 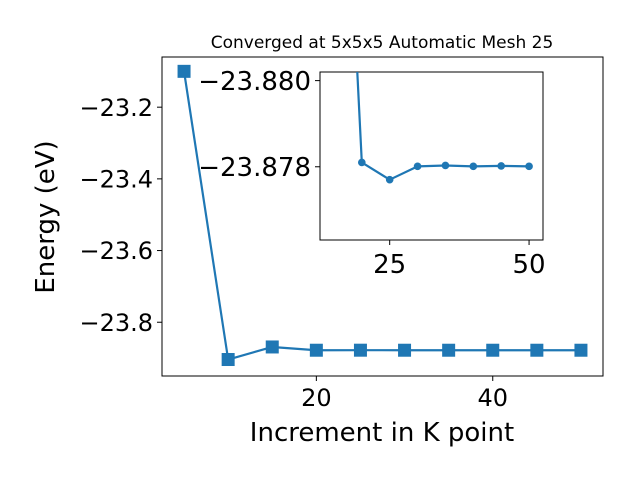 I want to click on main-x-tick-label: 40, so click(x=492, y=398).